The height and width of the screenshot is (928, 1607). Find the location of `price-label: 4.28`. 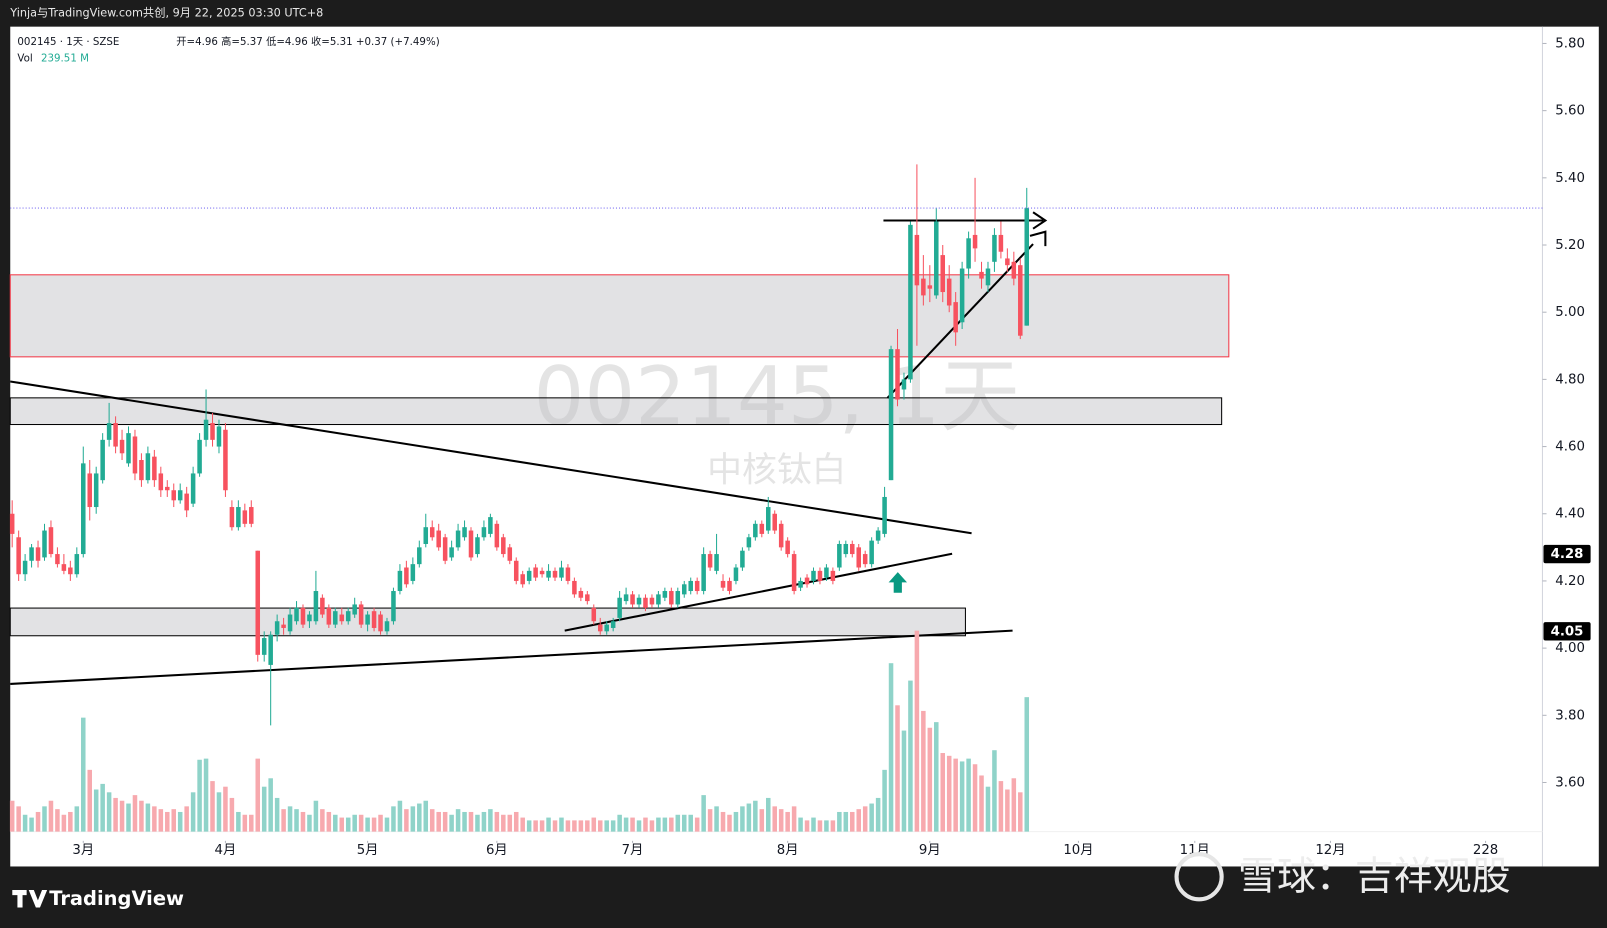

price-label: 4.28 is located at coordinates (1567, 554).